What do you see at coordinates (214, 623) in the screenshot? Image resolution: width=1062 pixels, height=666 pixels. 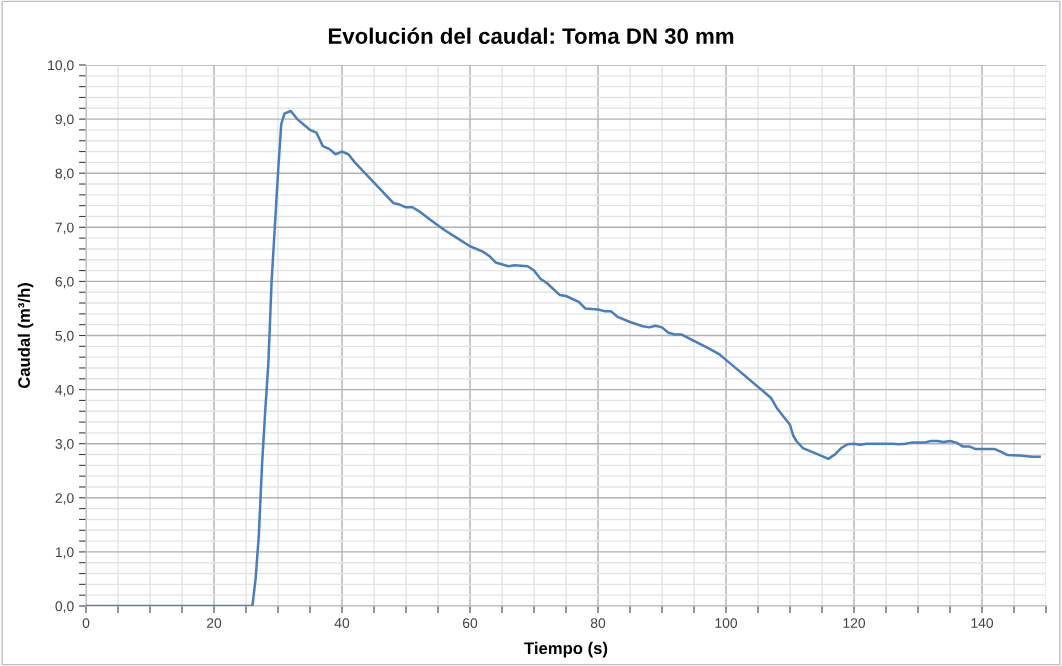 I see `x-tick-label: 20` at bounding box center [214, 623].